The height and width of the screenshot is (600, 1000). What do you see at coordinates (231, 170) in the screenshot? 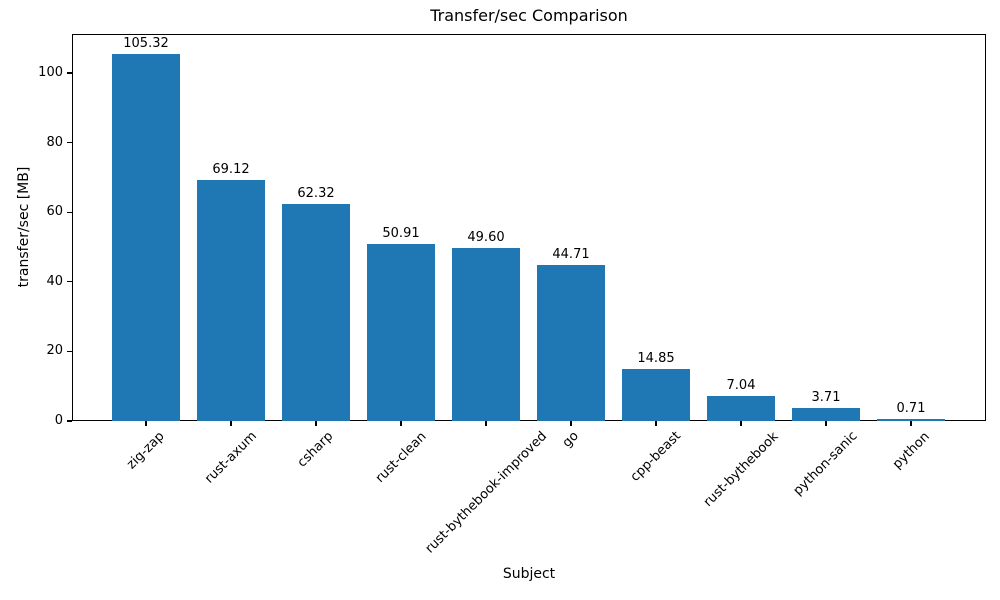
I see `bar-value-label: 69.12` at bounding box center [231, 170].